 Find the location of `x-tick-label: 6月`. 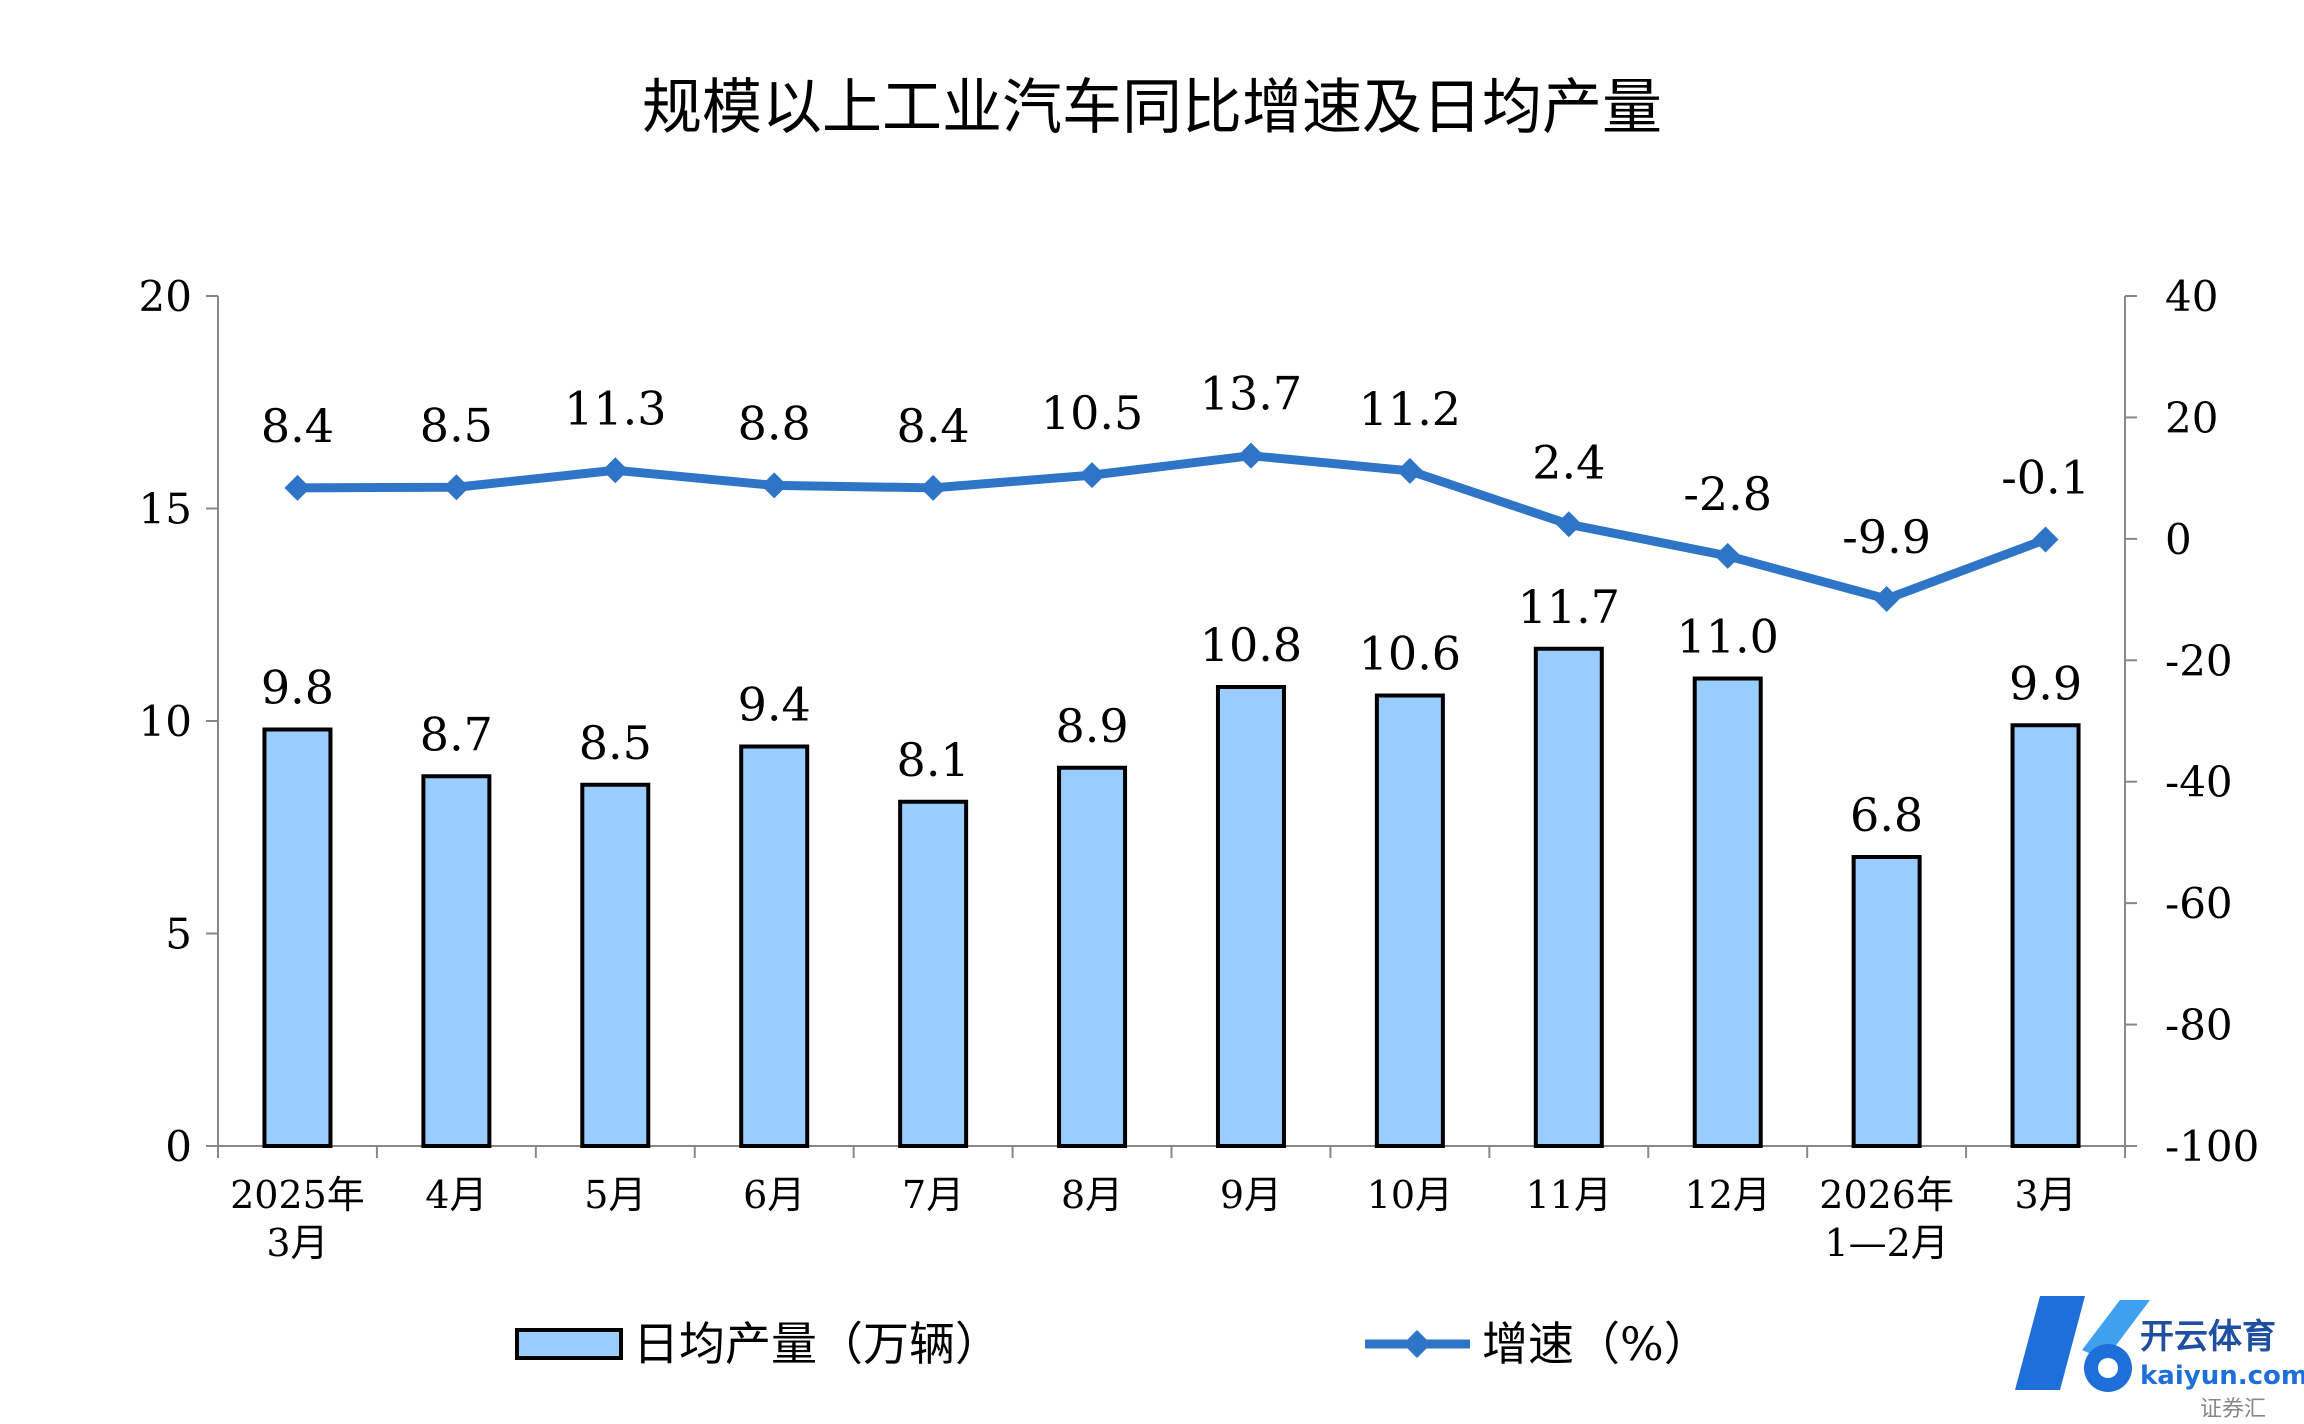

x-tick-label: 6月 is located at coordinates (774, 1195).